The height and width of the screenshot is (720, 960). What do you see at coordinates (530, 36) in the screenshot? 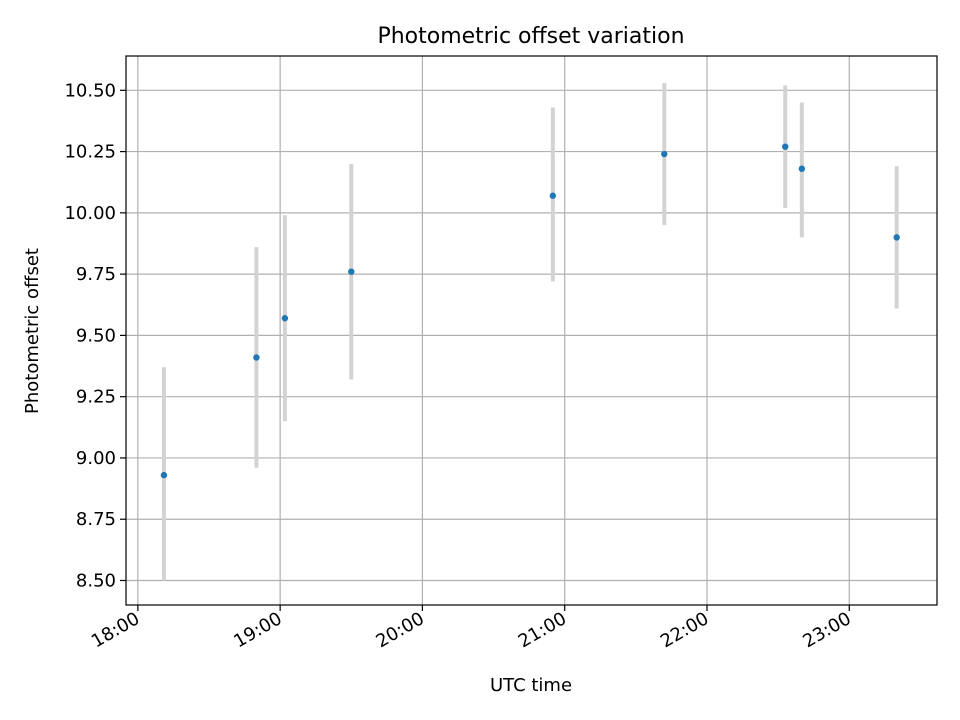
I see `chart-title: Photometric offset variation` at bounding box center [530, 36].